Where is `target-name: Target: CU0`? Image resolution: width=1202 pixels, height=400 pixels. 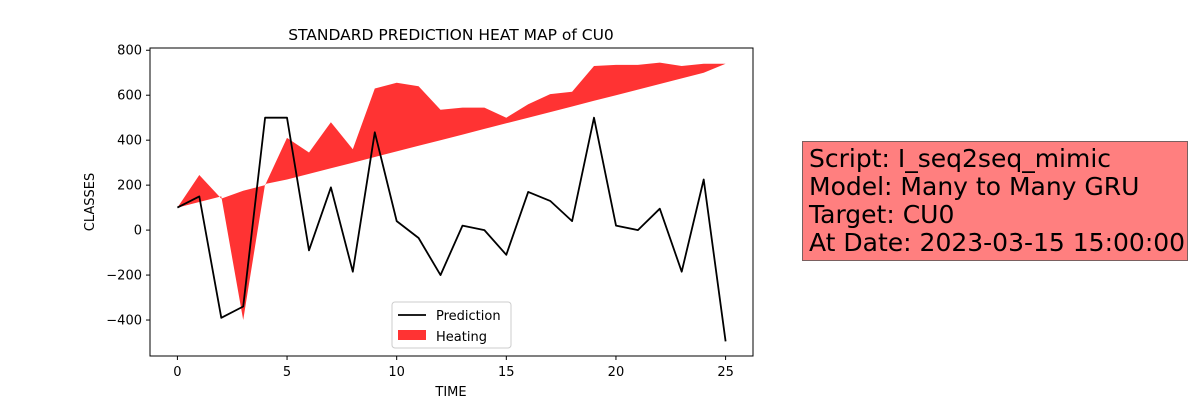
target-name: Target: CU0 is located at coordinates (882, 214).